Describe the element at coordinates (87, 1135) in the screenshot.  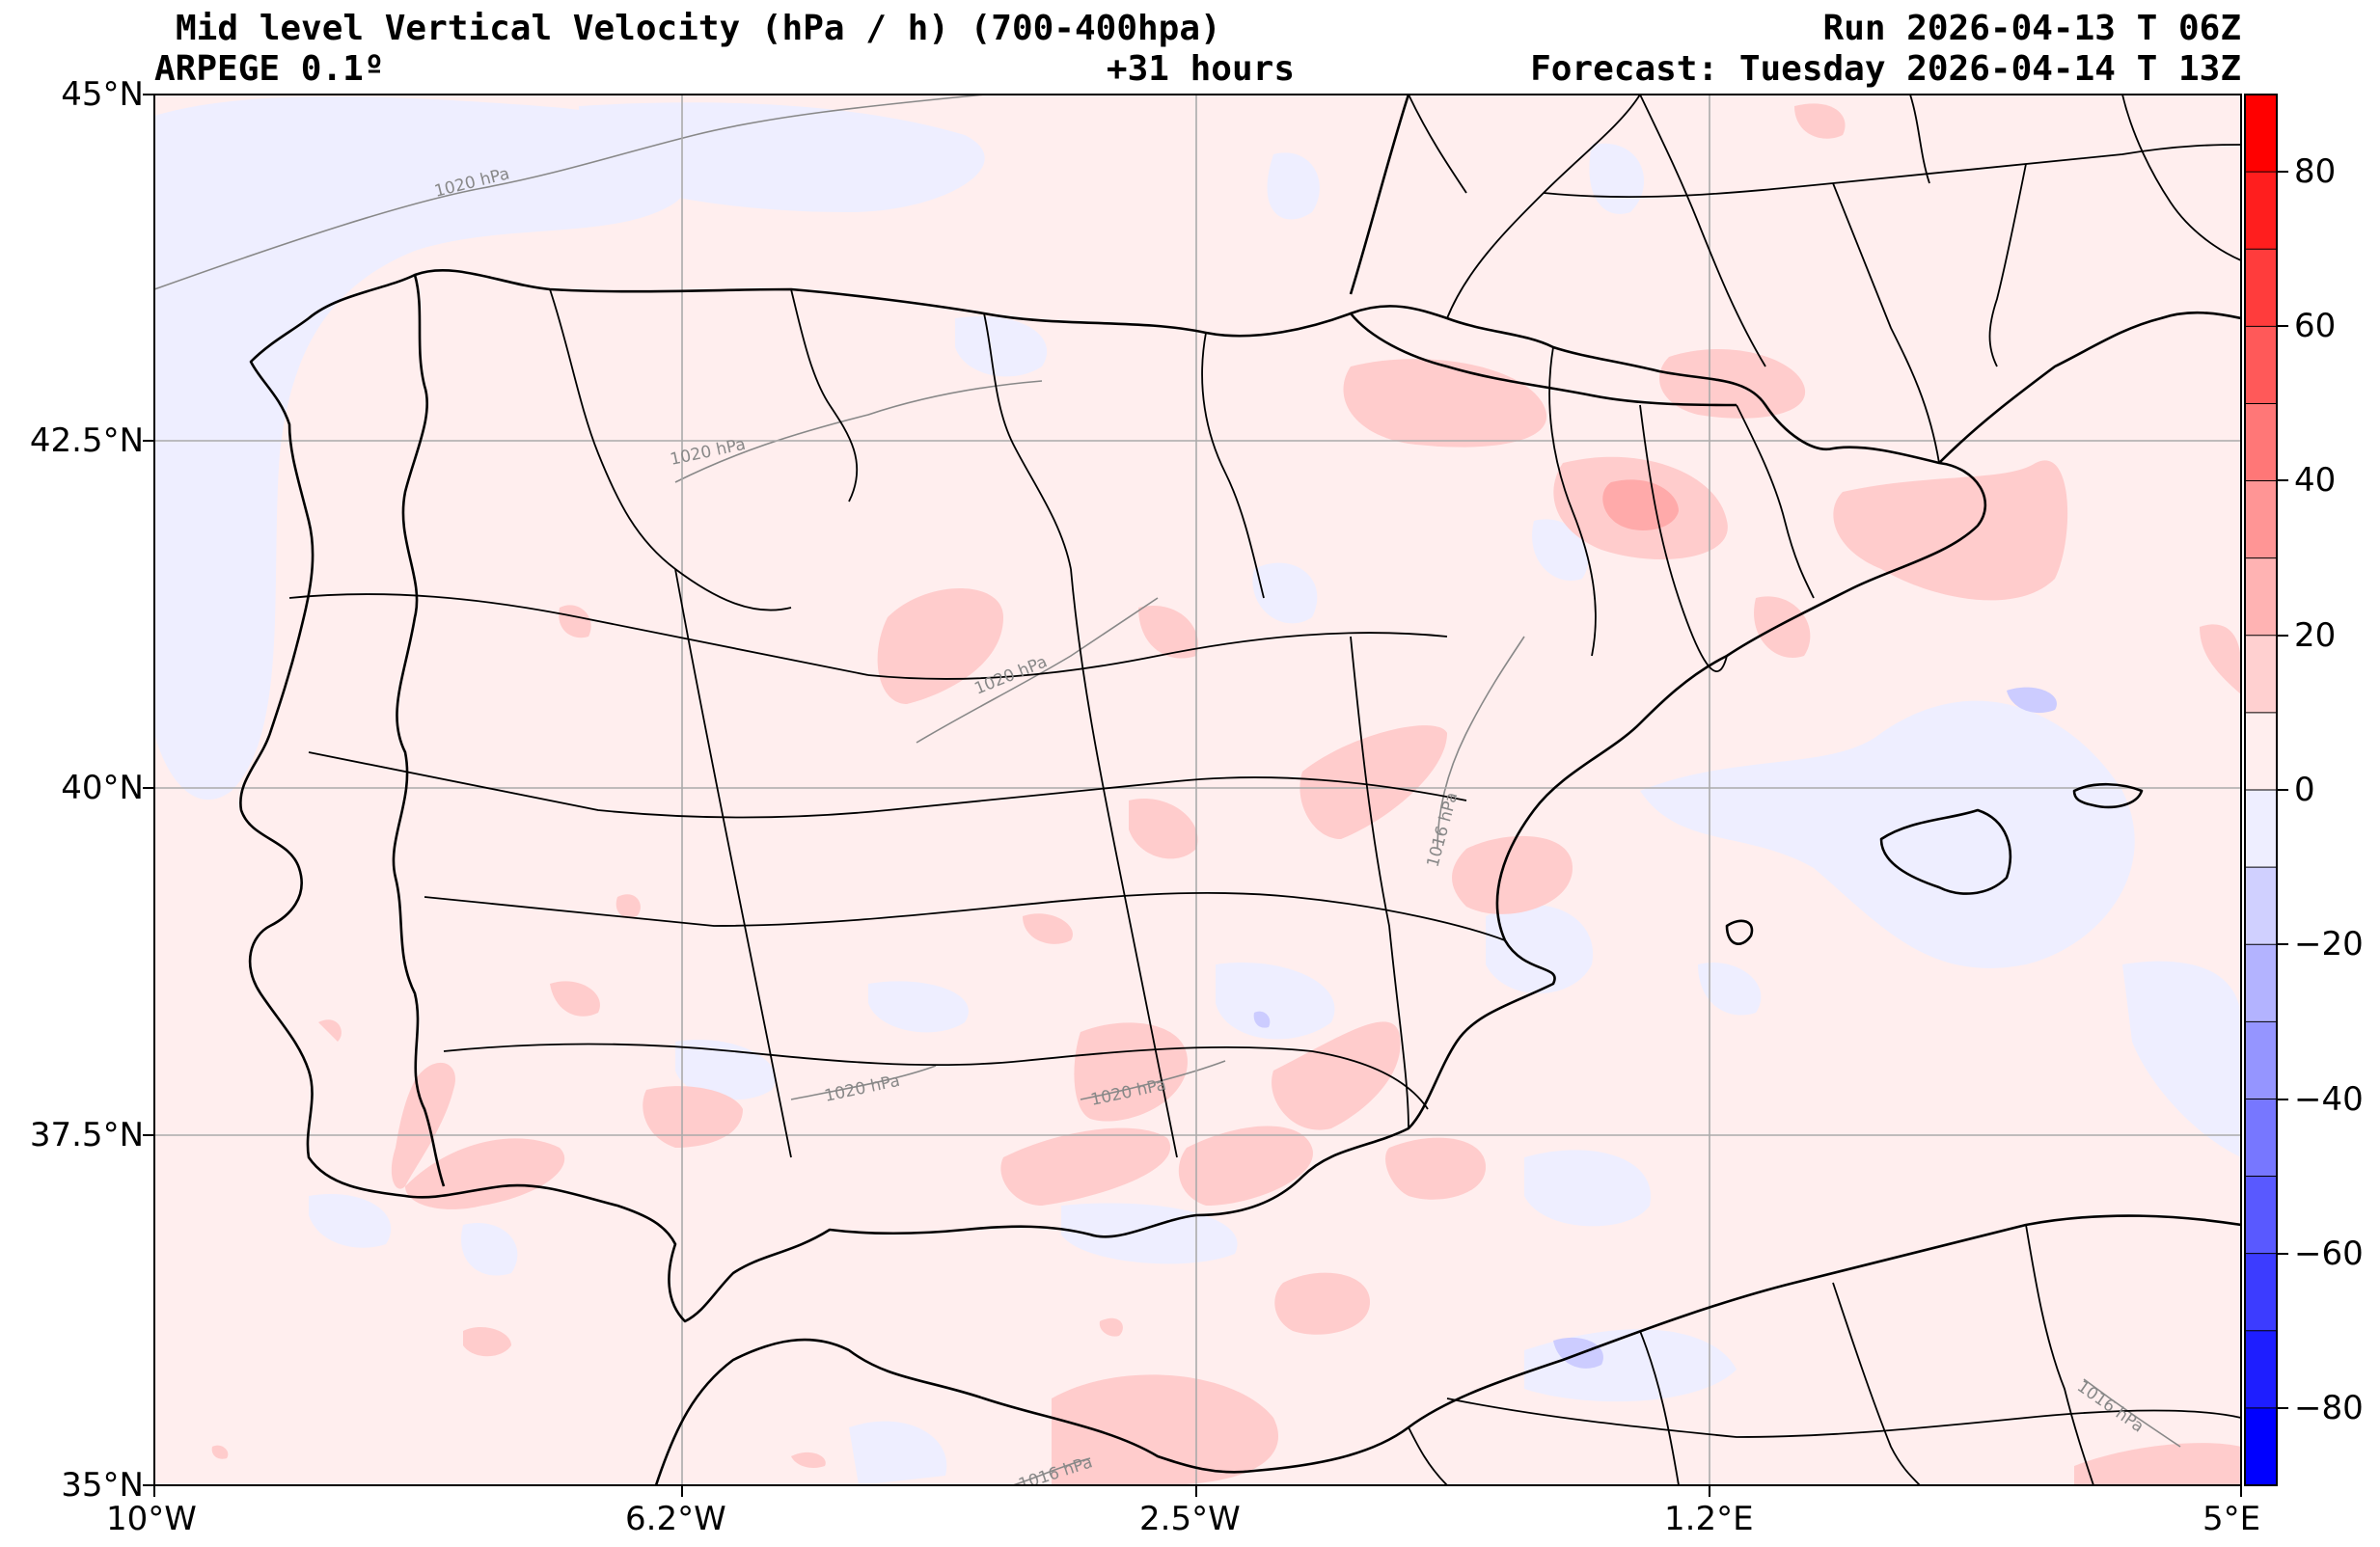
I see `lat-tick-label: 37.5°N` at that location.